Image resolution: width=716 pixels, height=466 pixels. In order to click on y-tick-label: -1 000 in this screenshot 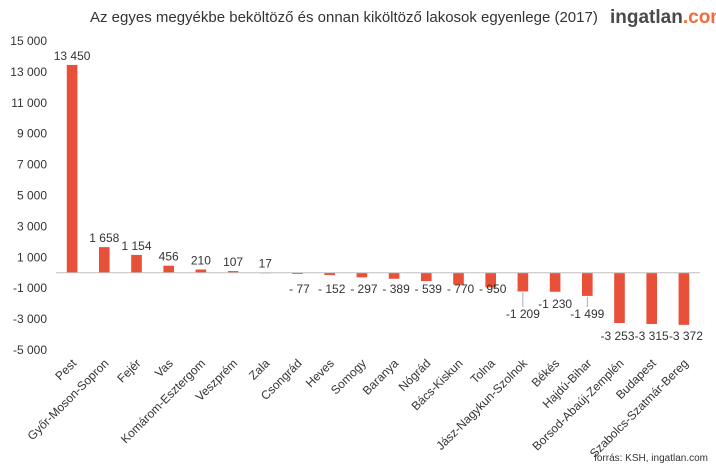, I will do `click(30, 288)`.